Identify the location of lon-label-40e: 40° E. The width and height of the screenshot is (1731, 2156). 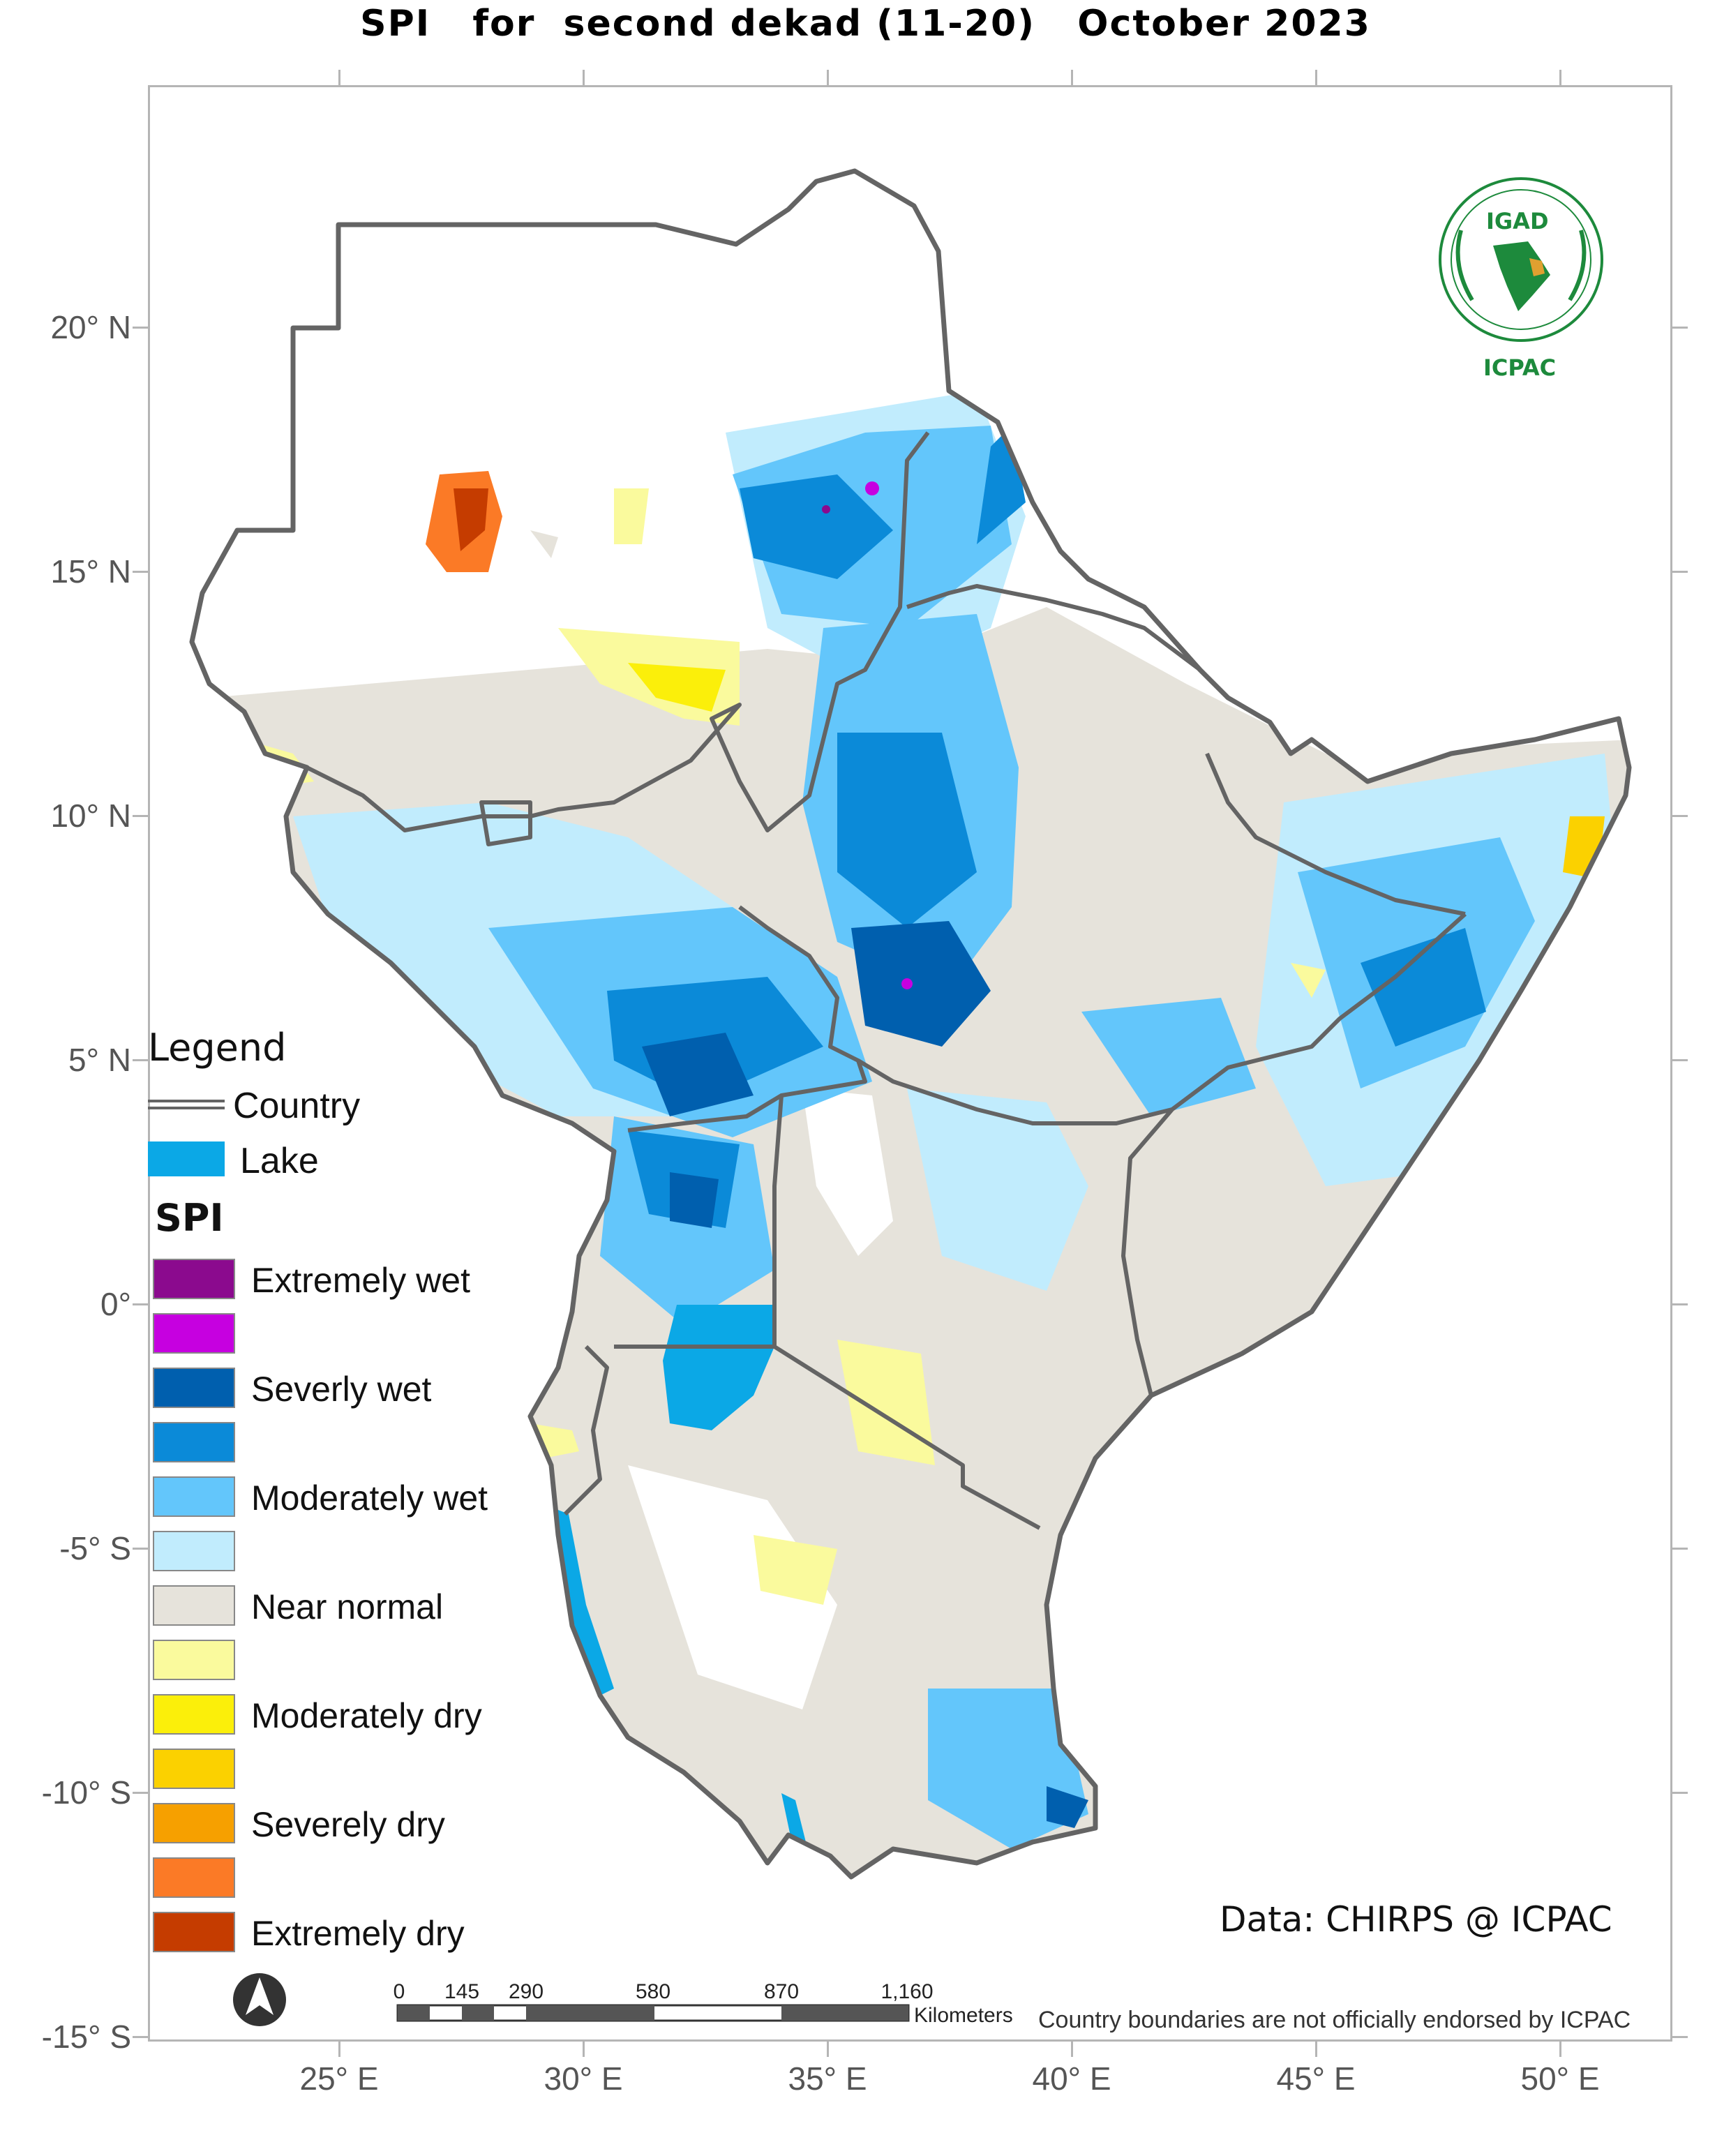
(1071, 2078).